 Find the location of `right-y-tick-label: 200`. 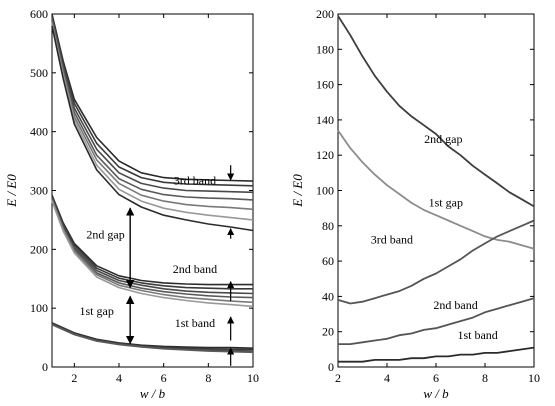

right-y-tick-label: 200 is located at coordinates (325, 14).